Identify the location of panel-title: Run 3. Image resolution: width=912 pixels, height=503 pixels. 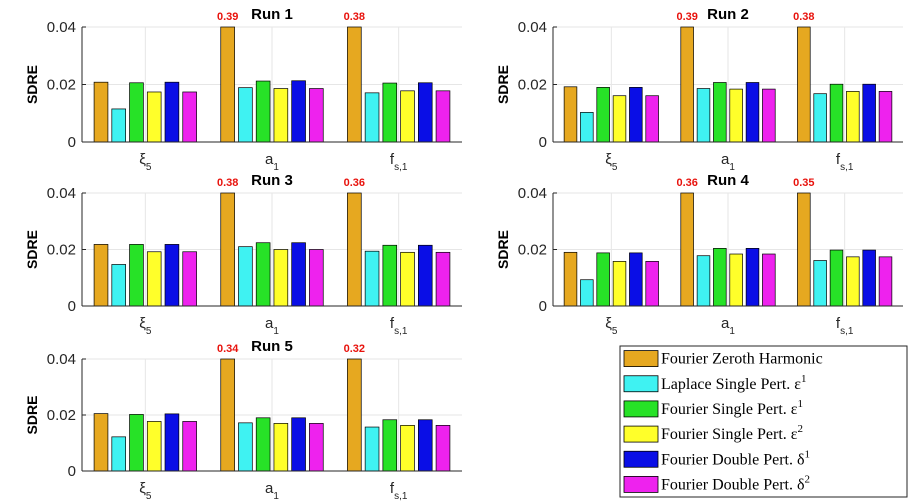
(272, 180).